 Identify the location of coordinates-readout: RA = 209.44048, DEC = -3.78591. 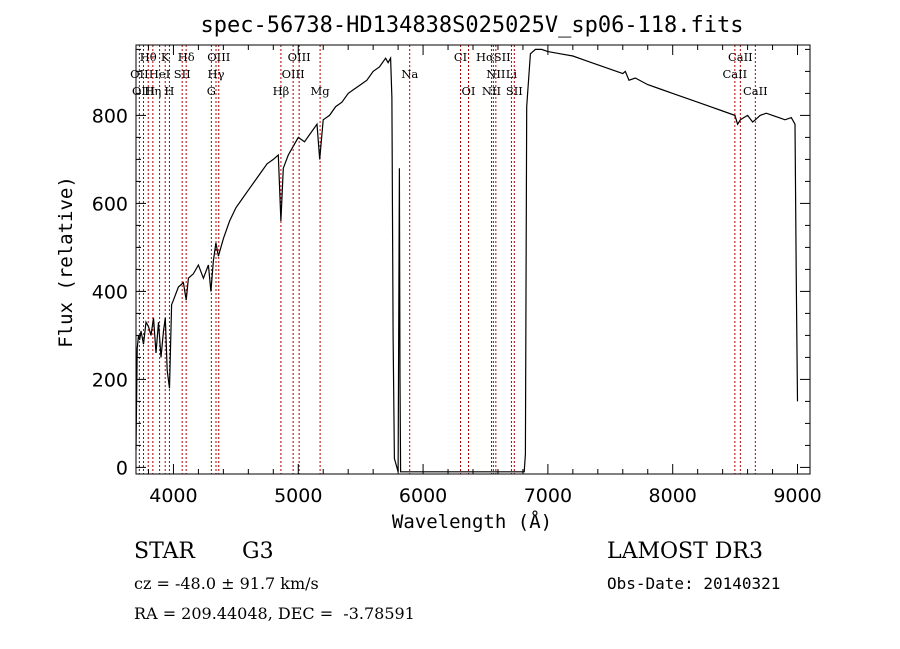
(274, 613).